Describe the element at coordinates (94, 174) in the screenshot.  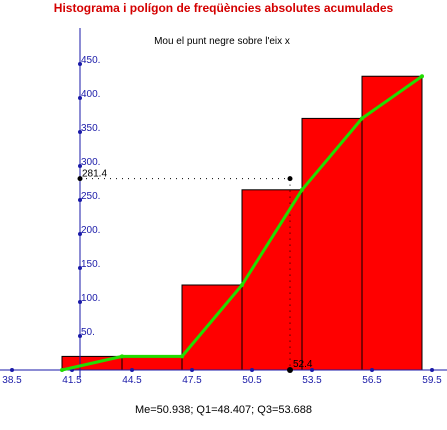
I see `marker-y-value: 281.4` at that location.